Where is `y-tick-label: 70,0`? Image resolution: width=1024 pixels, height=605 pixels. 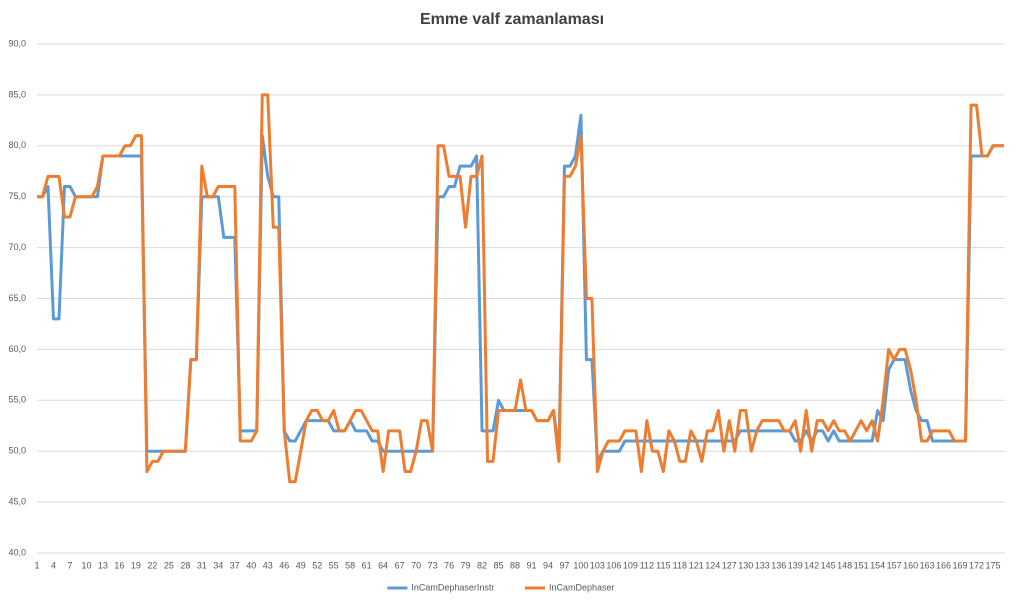 y-tick-label: 70,0 is located at coordinates (17, 247).